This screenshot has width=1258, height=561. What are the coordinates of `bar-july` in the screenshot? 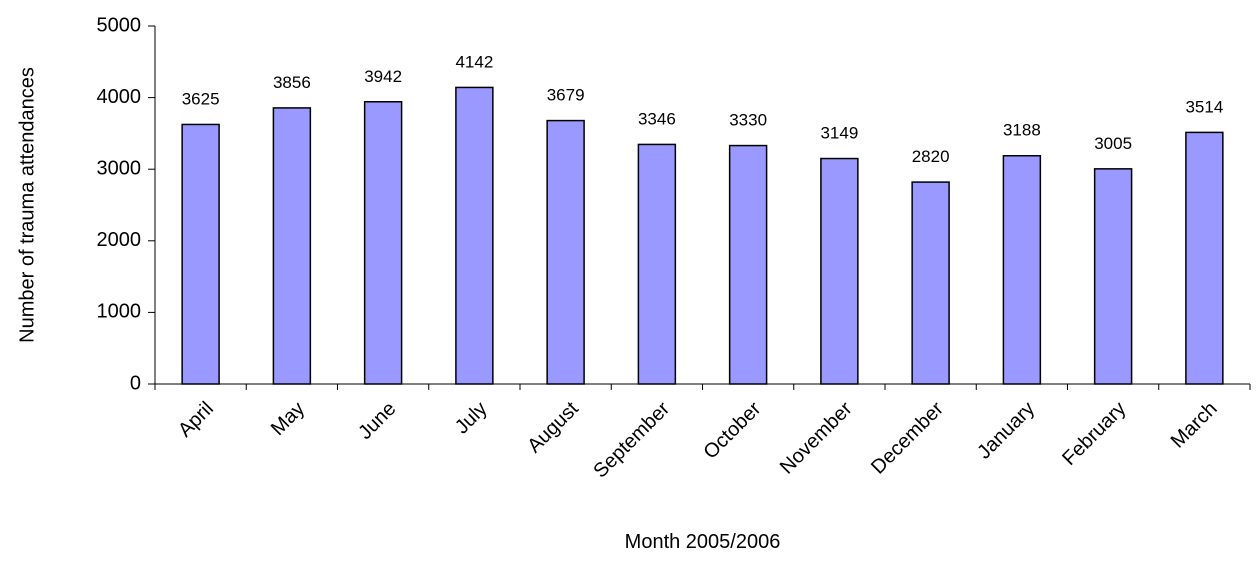 It's located at (474, 235).